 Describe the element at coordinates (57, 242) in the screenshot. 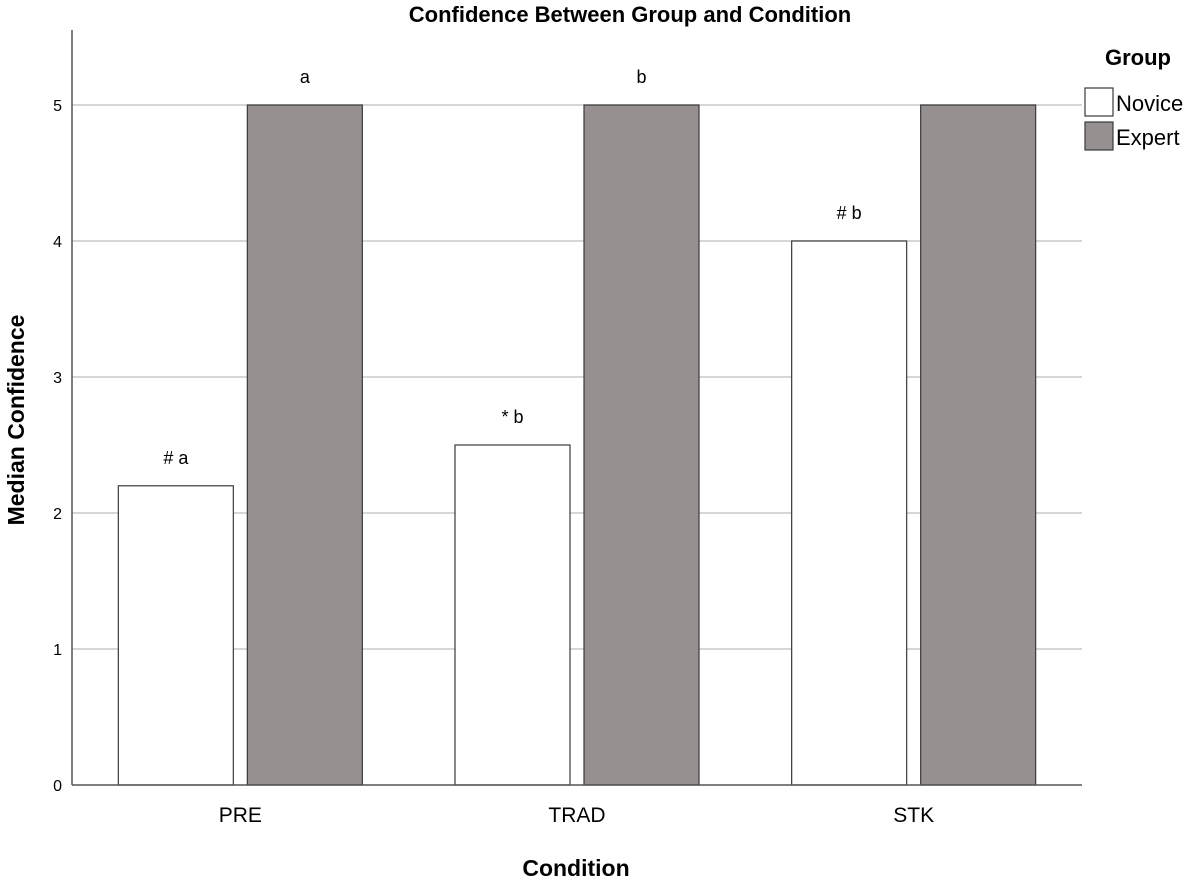

I see `y-tick-label: 4` at that location.